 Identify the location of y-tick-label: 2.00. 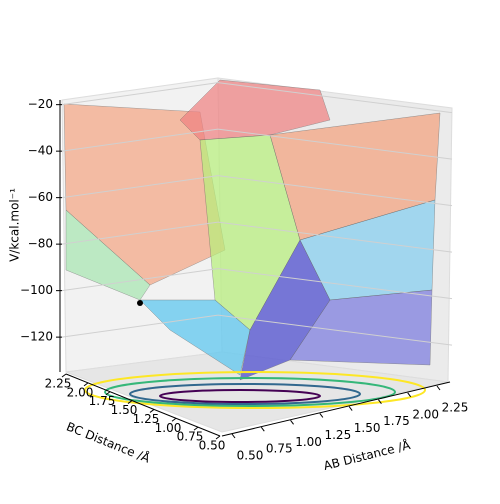
(80, 392).